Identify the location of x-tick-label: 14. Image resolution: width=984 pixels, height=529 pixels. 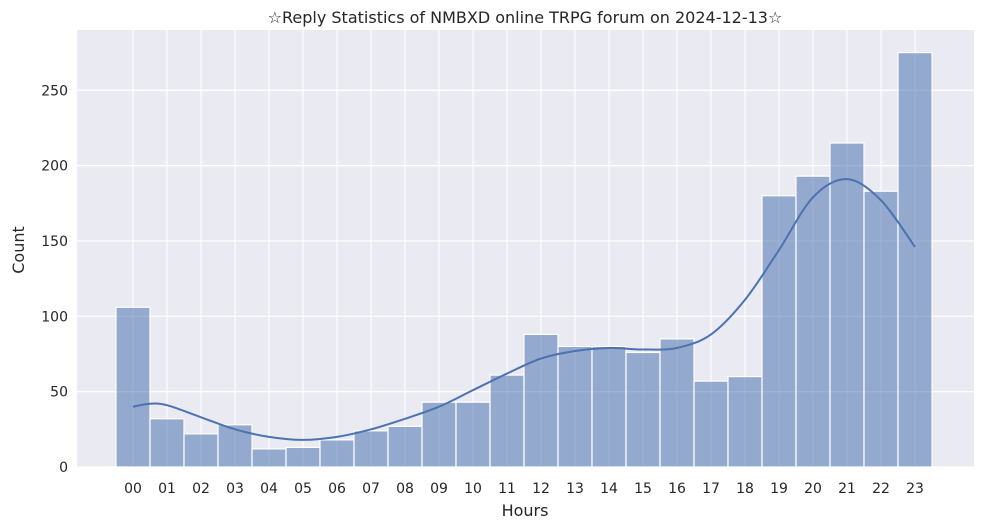
(609, 489).